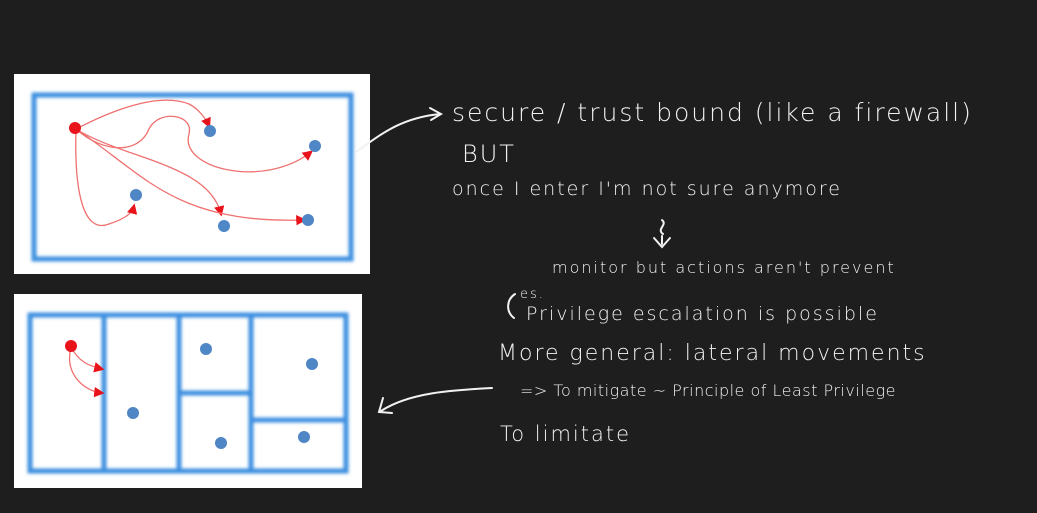  I want to click on segmented-diagram-canvas, so click(188, 393).